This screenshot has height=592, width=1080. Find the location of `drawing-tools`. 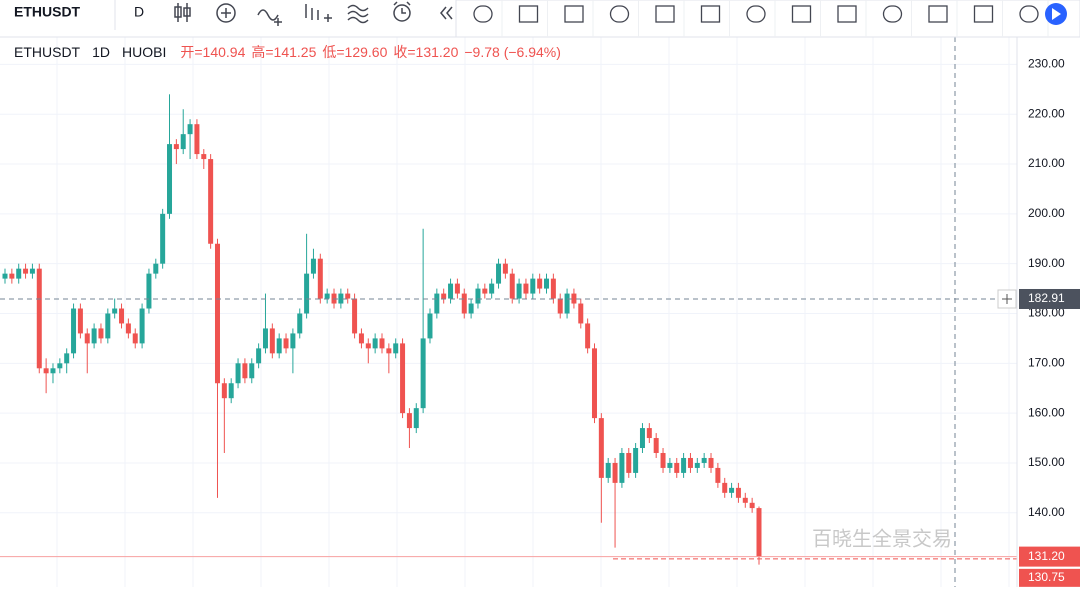

drawing-tools is located at coordinates (761, 18).